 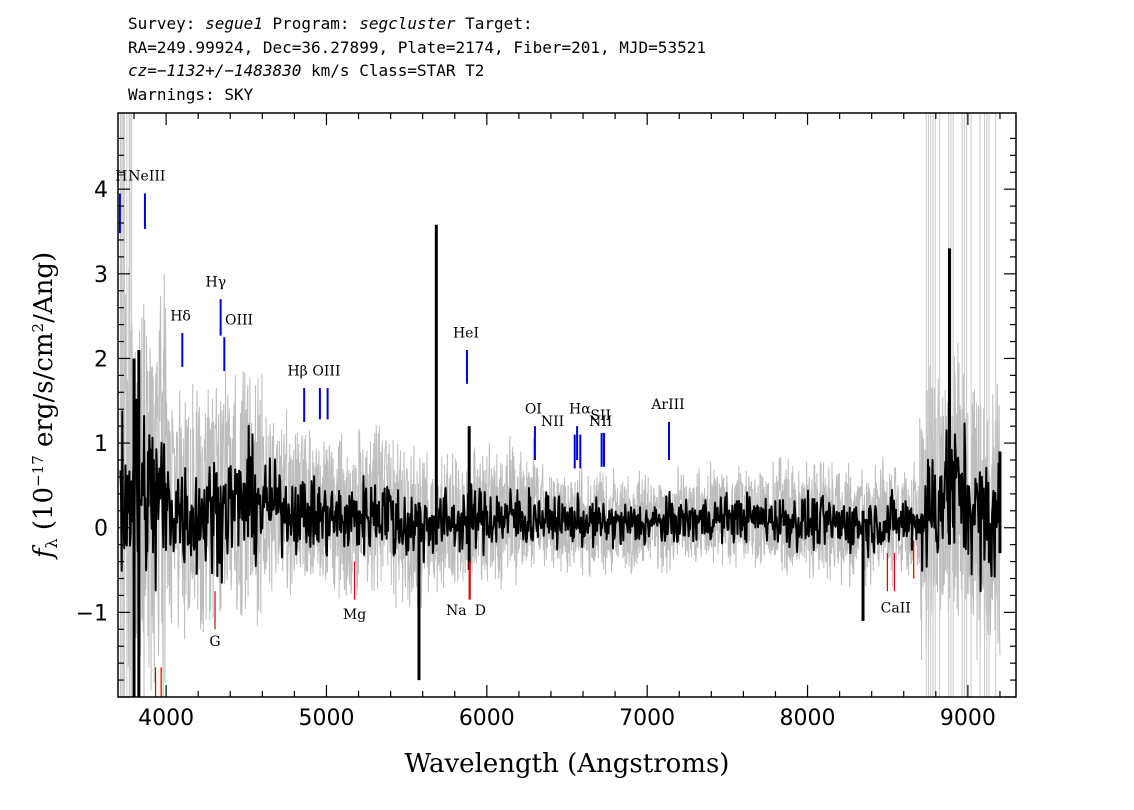 I want to click on y-tick-label: 0, so click(x=101, y=529).